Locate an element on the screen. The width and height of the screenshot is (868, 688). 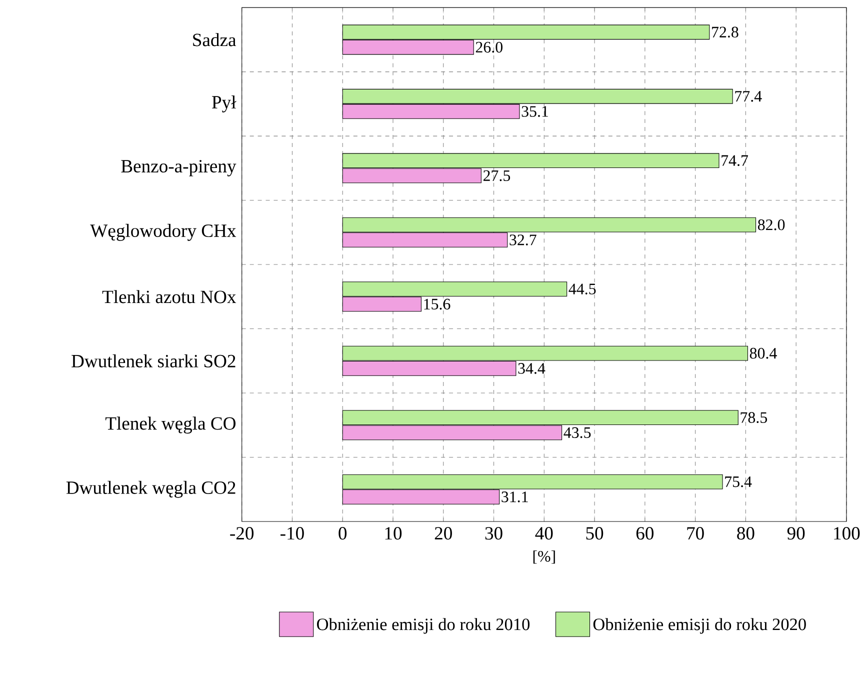
data-label: 74.7 is located at coordinates (735, 160).